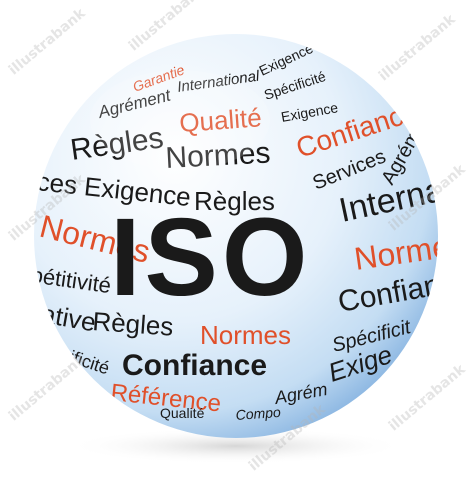 The height and width of the screenshot is (479, 474). I want to click on sphere-shadow, so click(236, 446).